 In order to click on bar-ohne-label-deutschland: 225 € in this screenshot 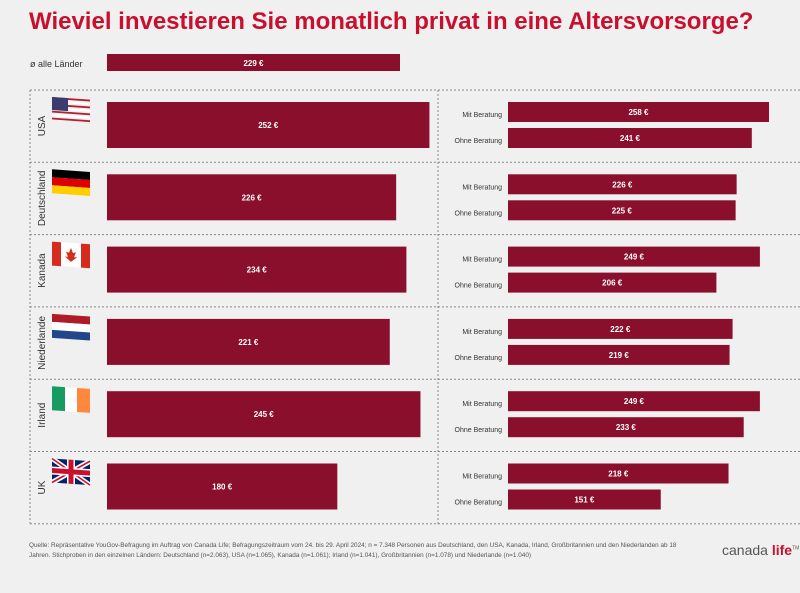, I will do `click(622, 210)`.